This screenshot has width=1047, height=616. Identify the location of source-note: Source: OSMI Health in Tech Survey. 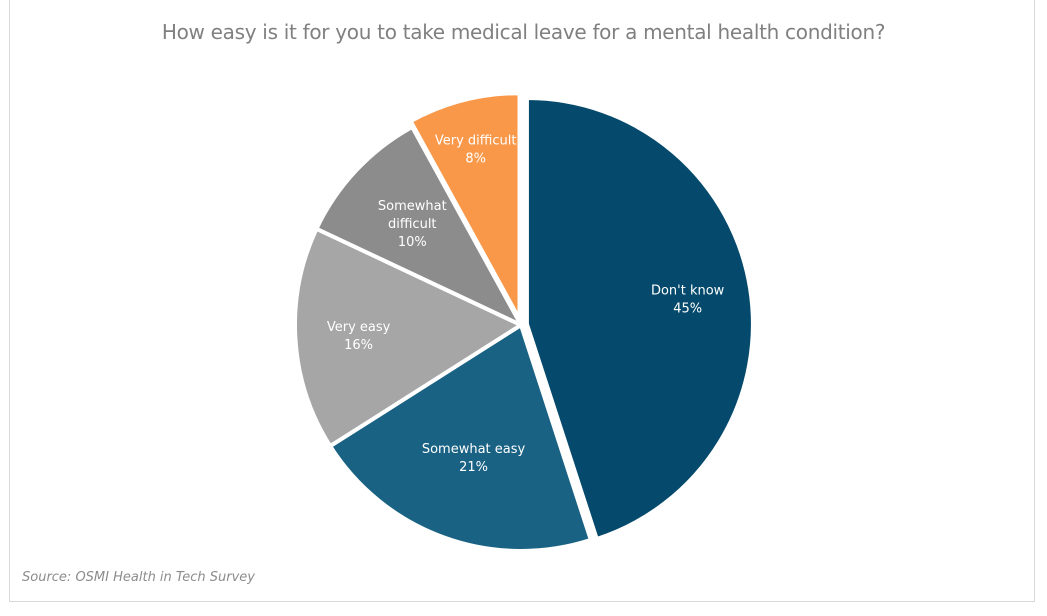
(138, 577).